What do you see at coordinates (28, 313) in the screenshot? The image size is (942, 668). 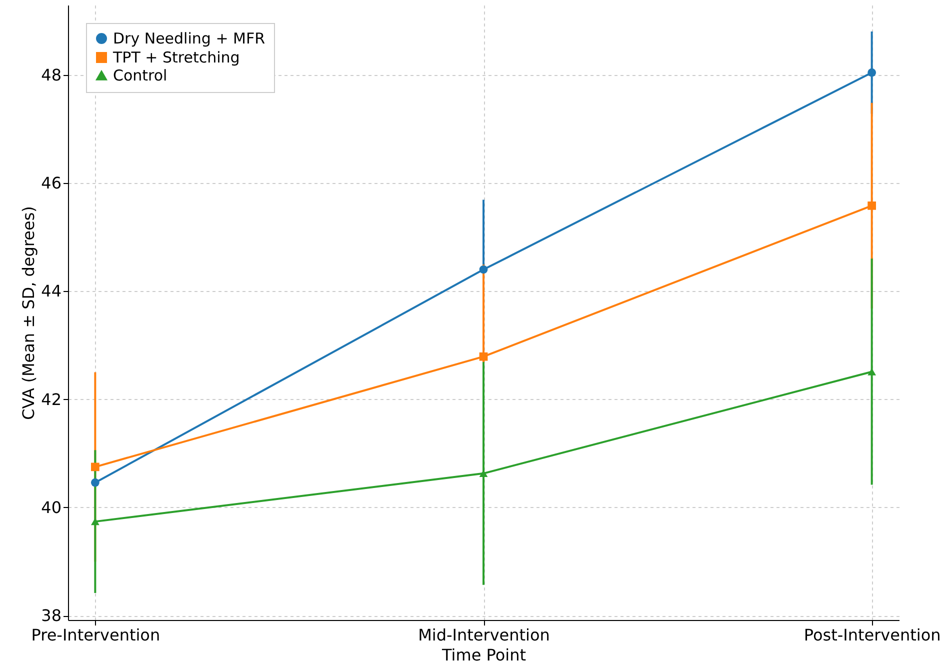 I see `y-axis-title: CVA (Mean ± SD, degrees)` at bounding box center [28, 313].